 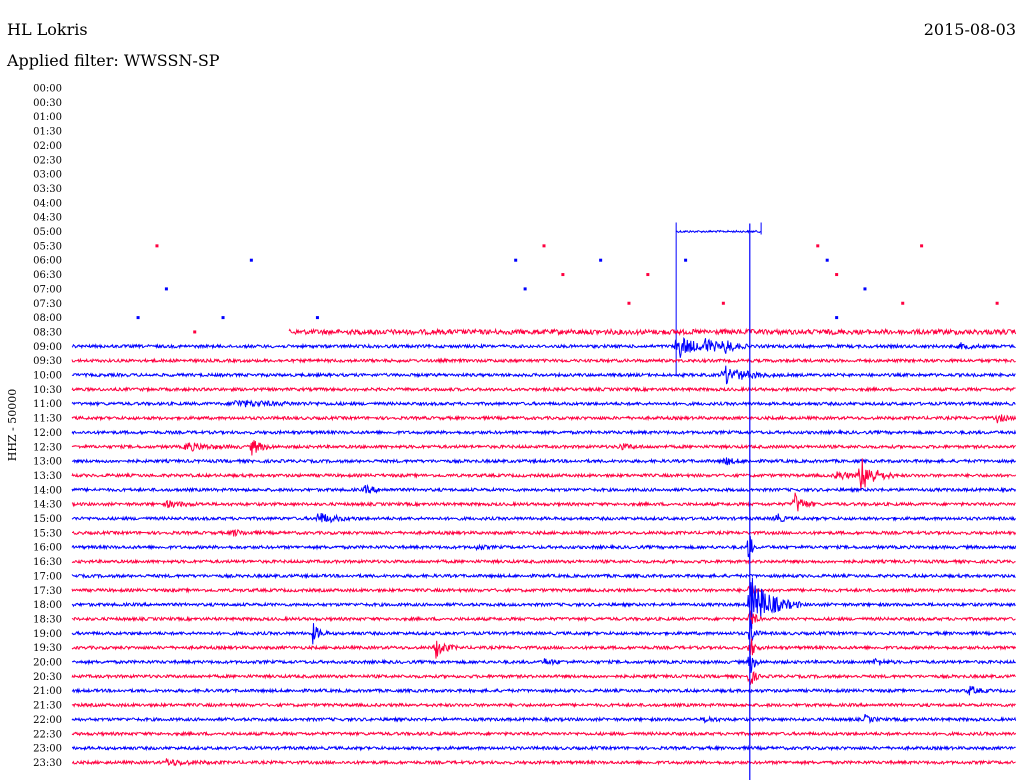 What do you see at coordinates (47, 203) in the screenshot?
I see `time-label-0400: 04:00` at bounding box center [47, 203].